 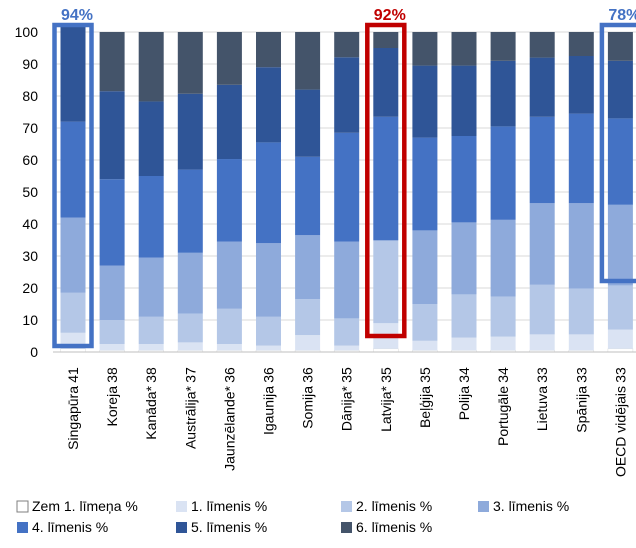 I want to click on y-tick-label: 20, so click(x=30, y=288).